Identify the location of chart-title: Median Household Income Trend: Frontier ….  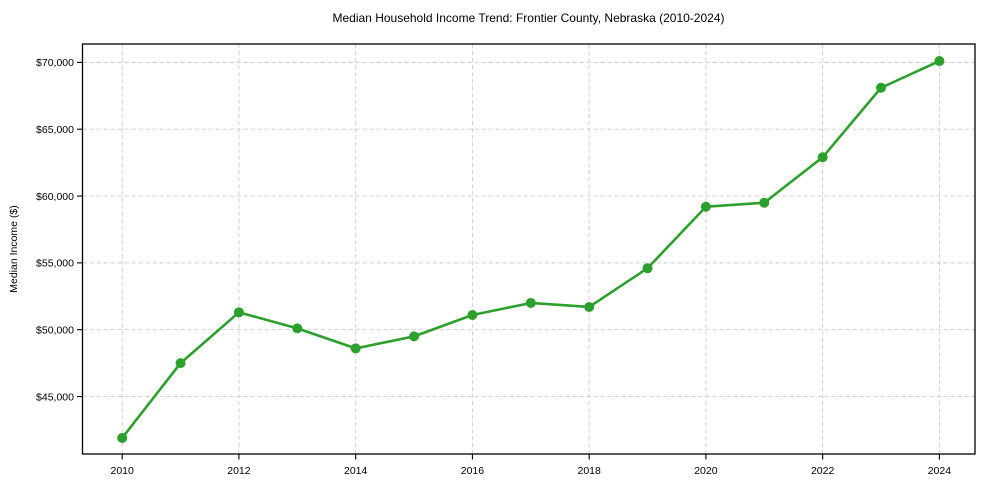
(529, 18).